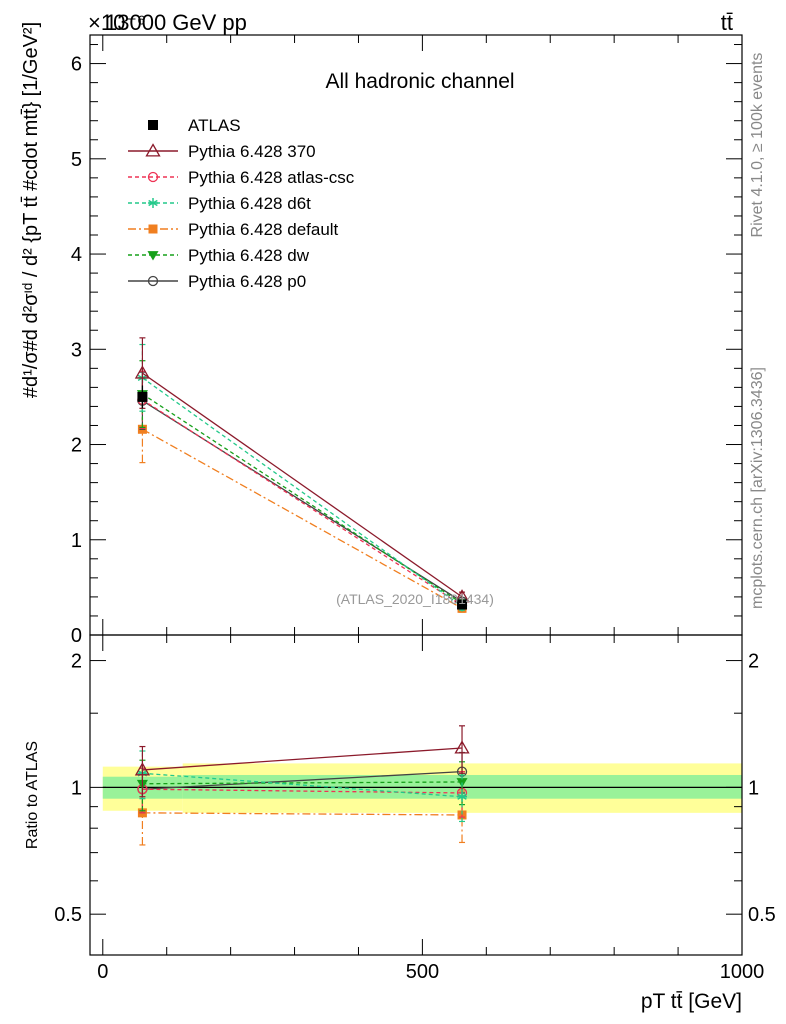 This screenshot has width=786, height=1024. I want to click on legend-entry: Pythia 6.428 dw, so click(219, 255).